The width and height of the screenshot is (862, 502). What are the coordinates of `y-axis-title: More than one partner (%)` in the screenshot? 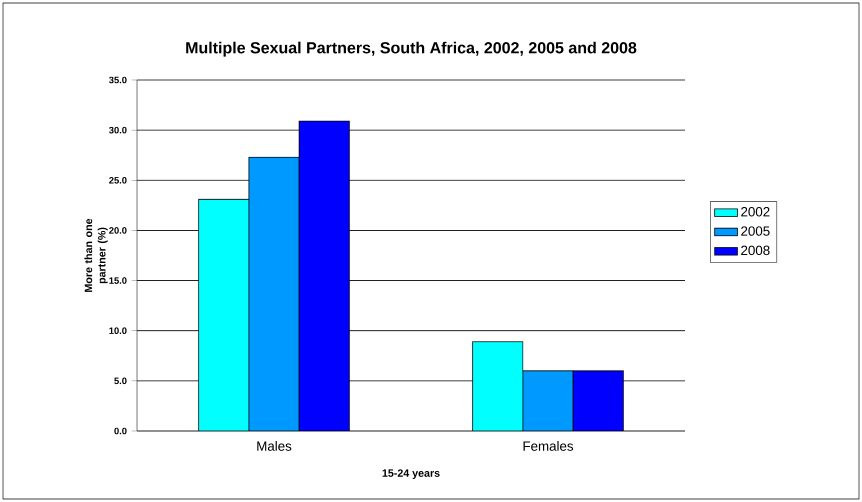 It's located at (96, 255).